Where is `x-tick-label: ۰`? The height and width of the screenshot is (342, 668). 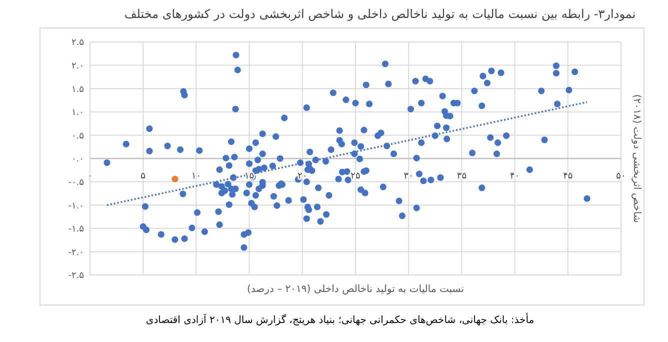 x-tick-label: ۰ is located at coordinates (90, 177).